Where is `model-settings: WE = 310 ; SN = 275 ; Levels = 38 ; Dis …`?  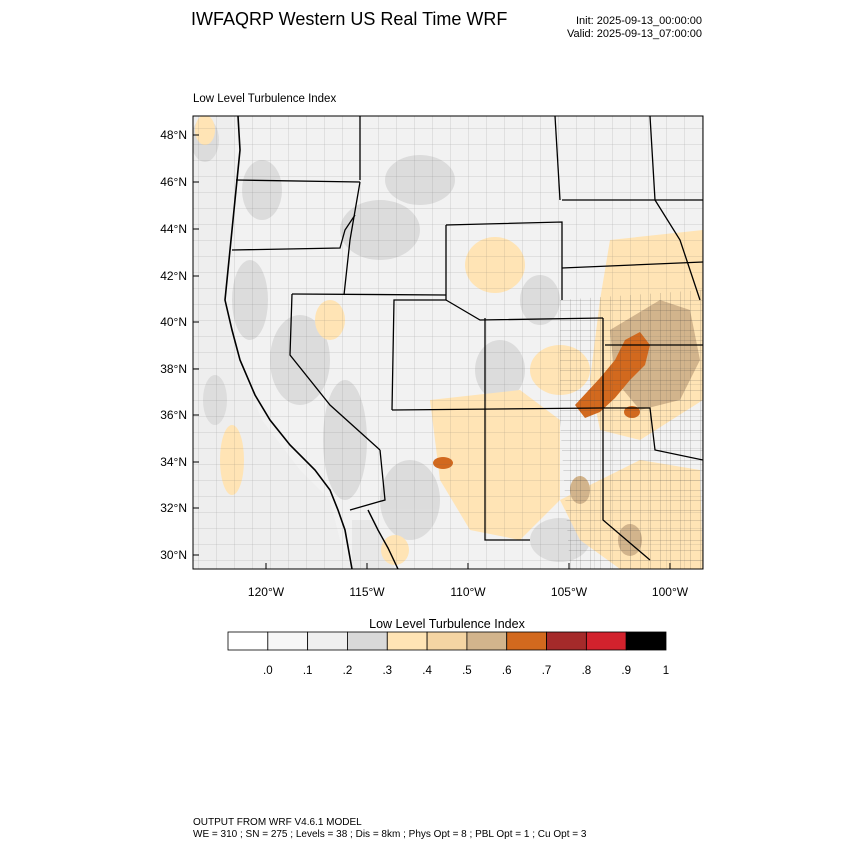 model-settings: WE = 310 ; SN = 275 ; Levels = 38 ; Dis … is located at coordinates (390, 834).